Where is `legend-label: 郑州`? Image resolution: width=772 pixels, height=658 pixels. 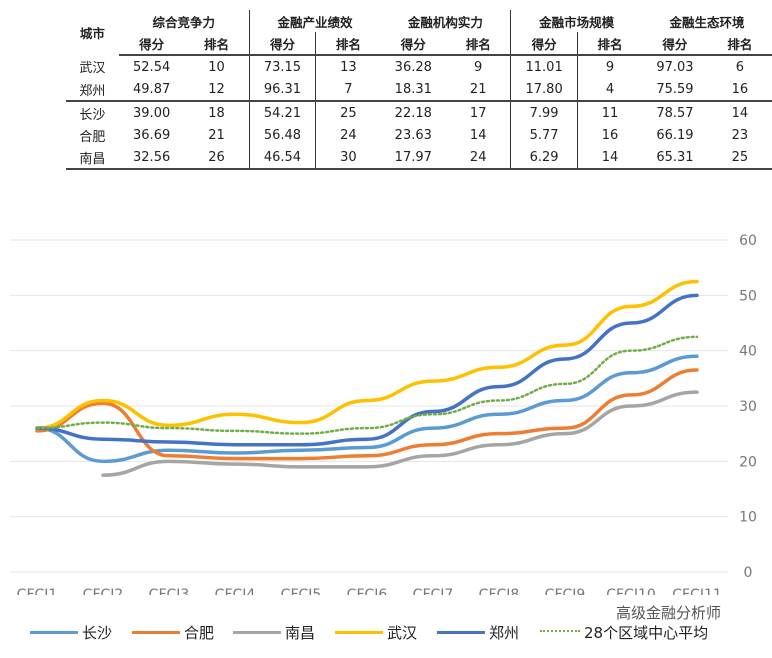
legend-label: 郑州 is located at coordinates (504, 633).